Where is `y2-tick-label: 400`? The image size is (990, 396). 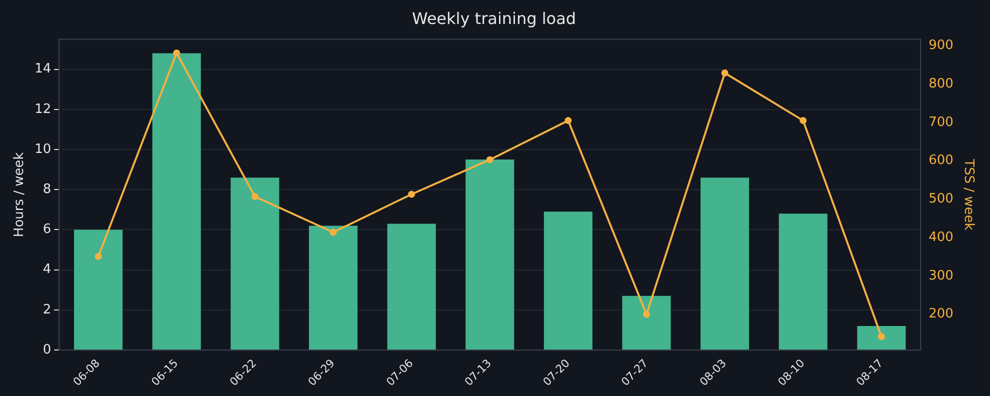 y2-tick-label: 400 is located at coordinates (941, 237).